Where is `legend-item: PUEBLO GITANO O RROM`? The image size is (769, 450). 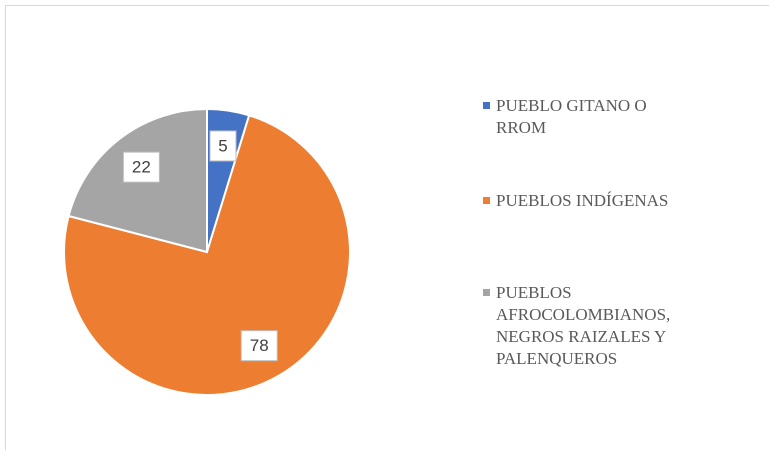
legend-item: PUEBLO GITANO O RROM is located at coordinates (608, 117).